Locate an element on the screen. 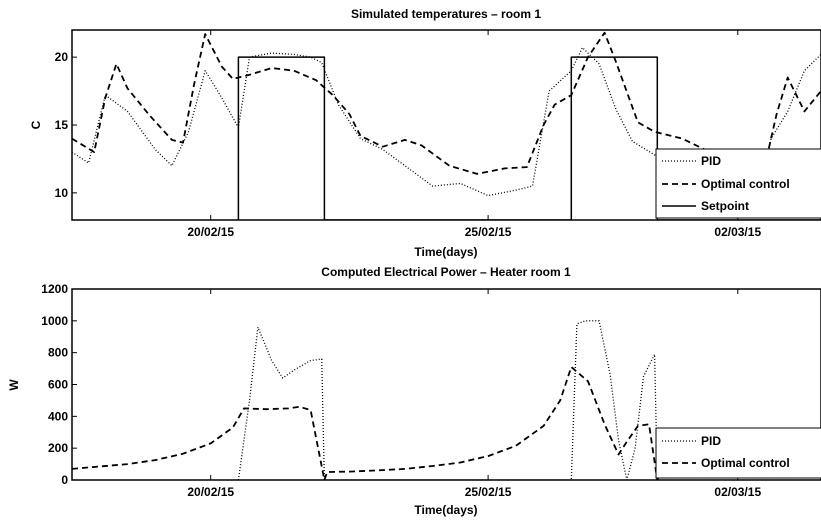 The image size is (821, 524). power-y-tick-label: 600 is located at coordinates (58, 385).